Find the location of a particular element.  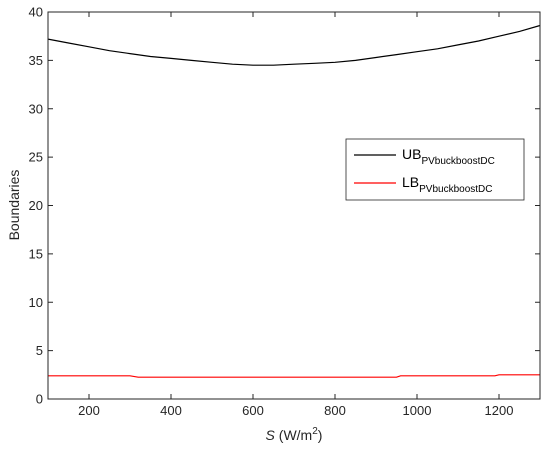

series-line-lb is located at coordinates (294, 376).